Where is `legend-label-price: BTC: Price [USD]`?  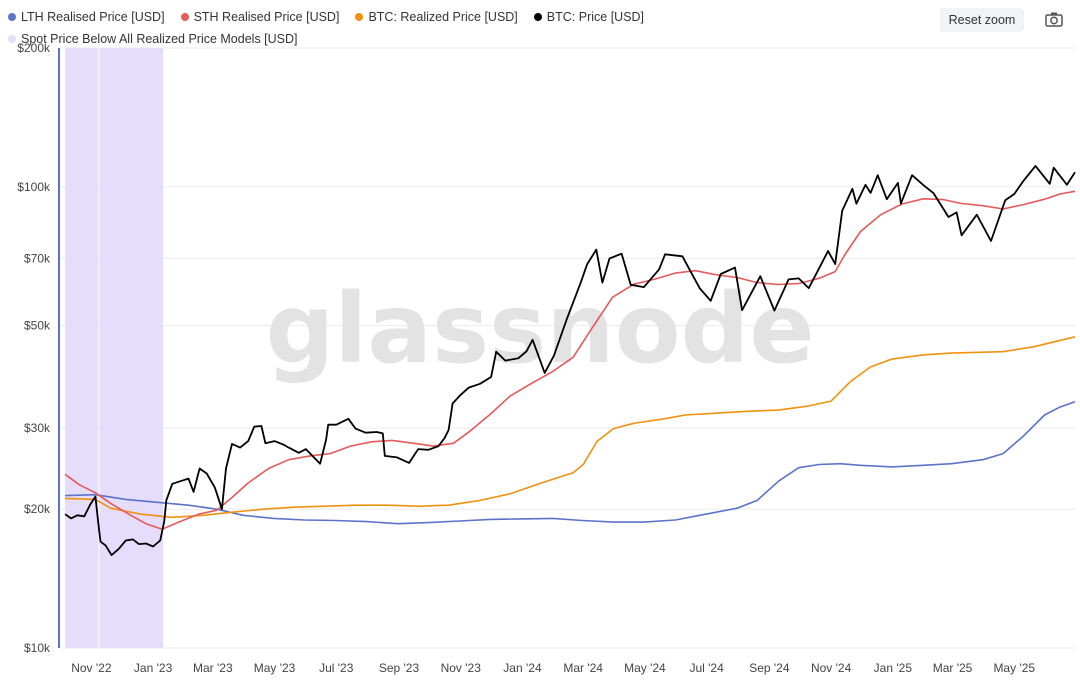 legend-label-price: BTC: Price [USD] is located at coordinates (595, 17).